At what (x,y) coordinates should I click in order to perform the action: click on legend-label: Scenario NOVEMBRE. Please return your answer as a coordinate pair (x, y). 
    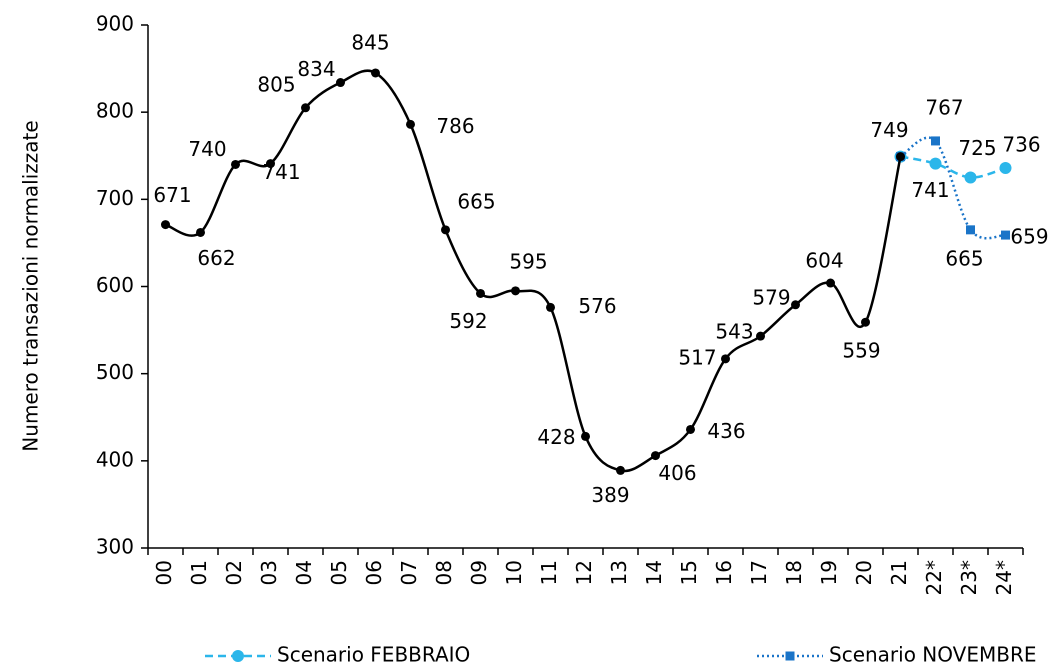
    Looking at the image, I should click on (932, 655).